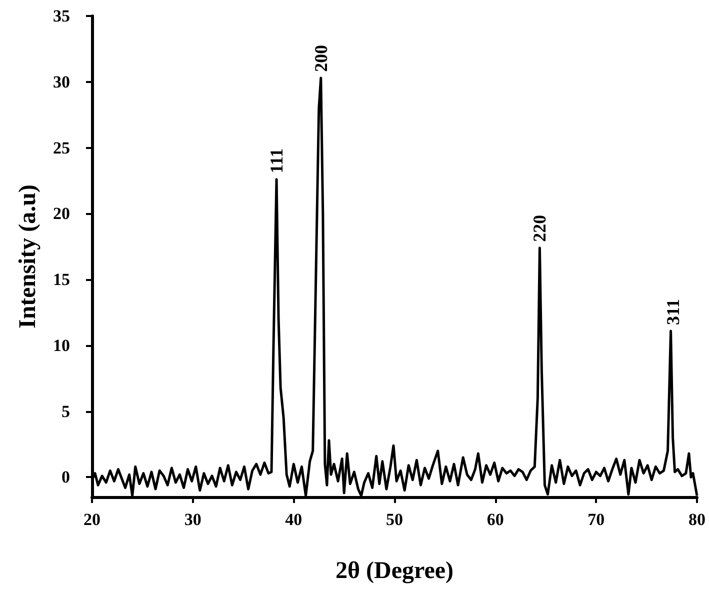 The width and height of the screenshot is (709, 614). Describe the element at coordinates (61, 280) in the screenshot. I see `y-tick-label: 15` at that location.